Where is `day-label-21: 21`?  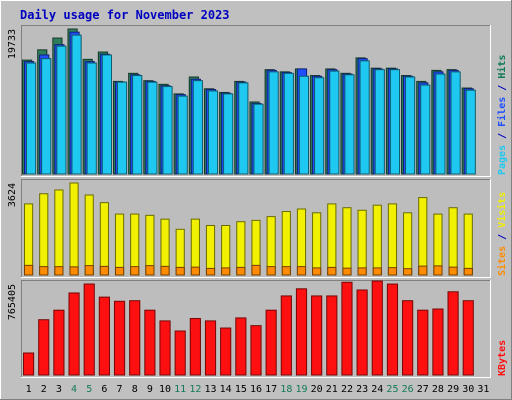 day-label-21: 21 is located at coordinates (332, 389).